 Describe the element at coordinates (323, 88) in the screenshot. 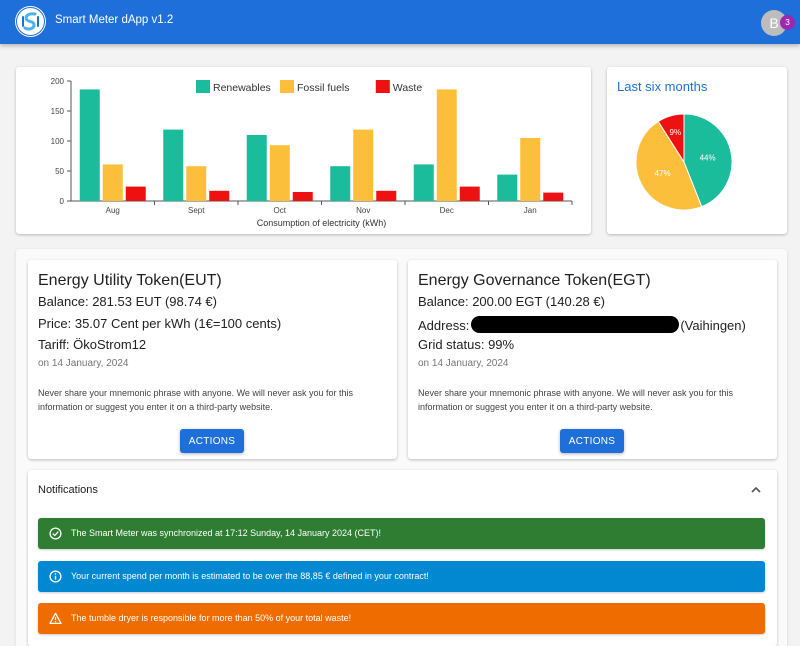

I see `legend-label: Fossil fuels` at that location.